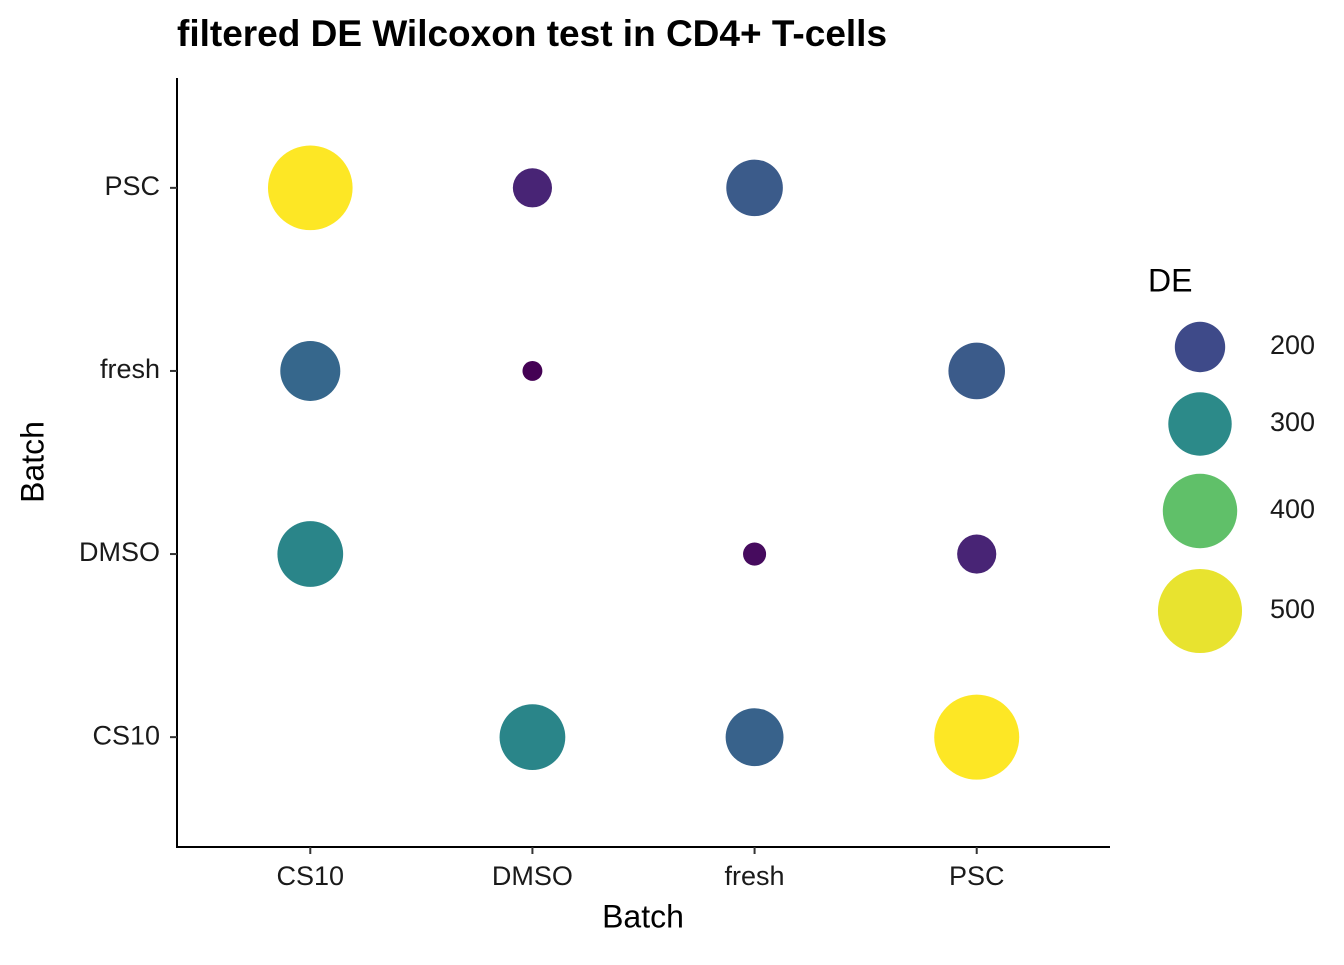  I want to click on legend-label: 200, so click(1292, 345).